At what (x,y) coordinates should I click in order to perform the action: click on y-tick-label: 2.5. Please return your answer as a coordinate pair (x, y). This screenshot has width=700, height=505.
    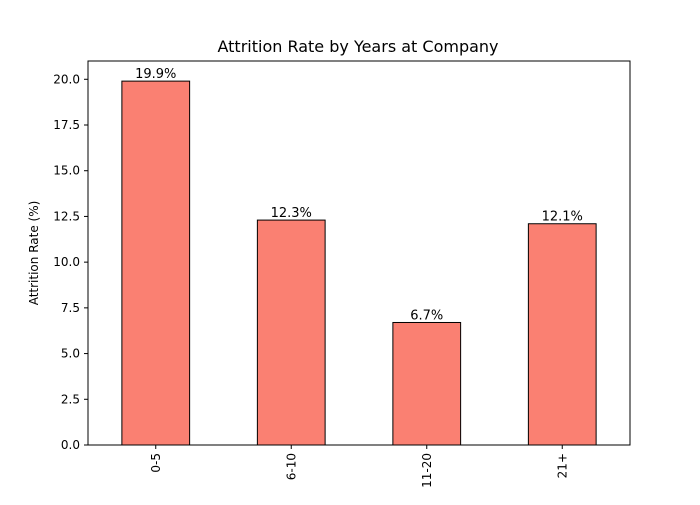
    Looking at the image, I should click on (70, 399).